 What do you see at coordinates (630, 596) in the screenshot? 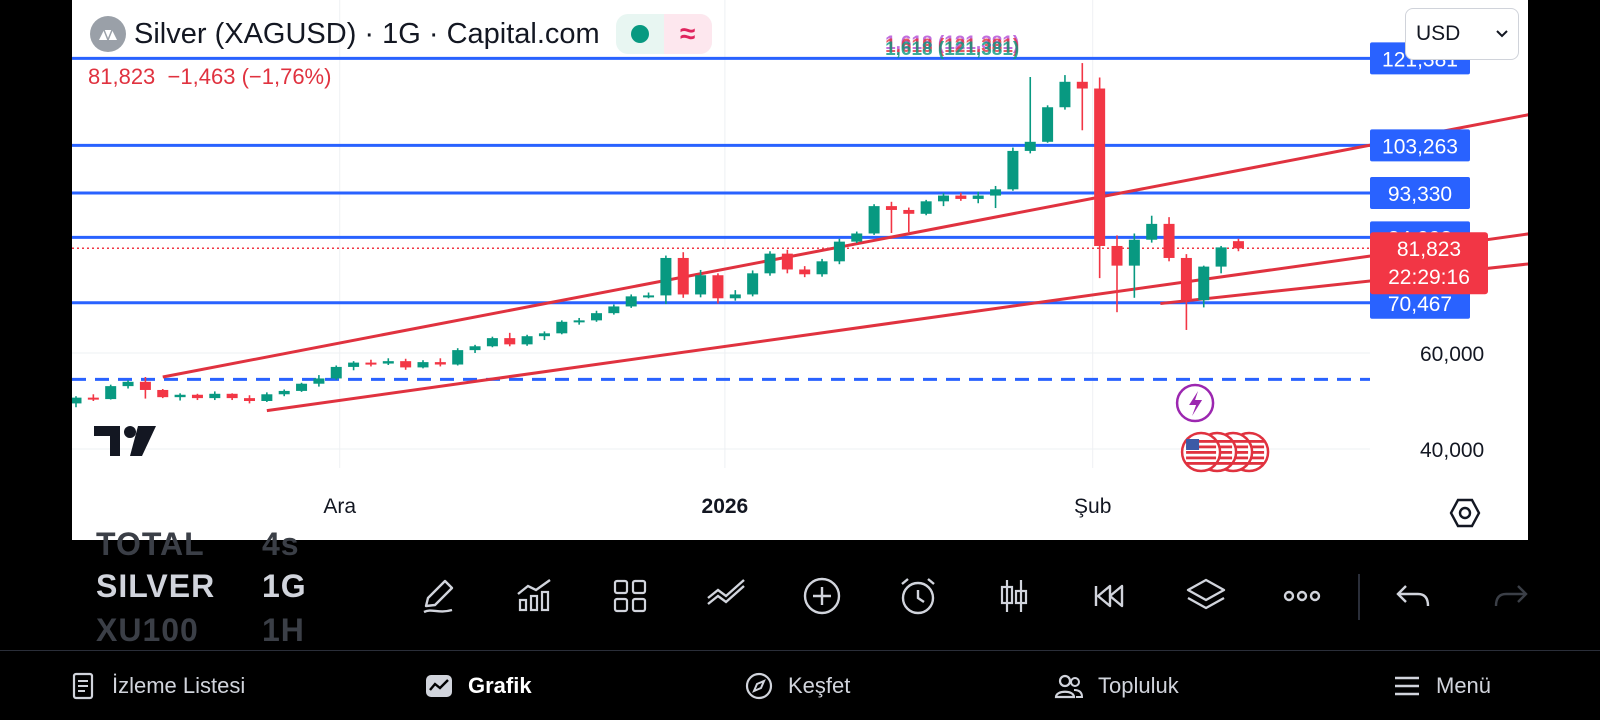
I see `layouts-grid-icon` at bounding box center [630, 596].